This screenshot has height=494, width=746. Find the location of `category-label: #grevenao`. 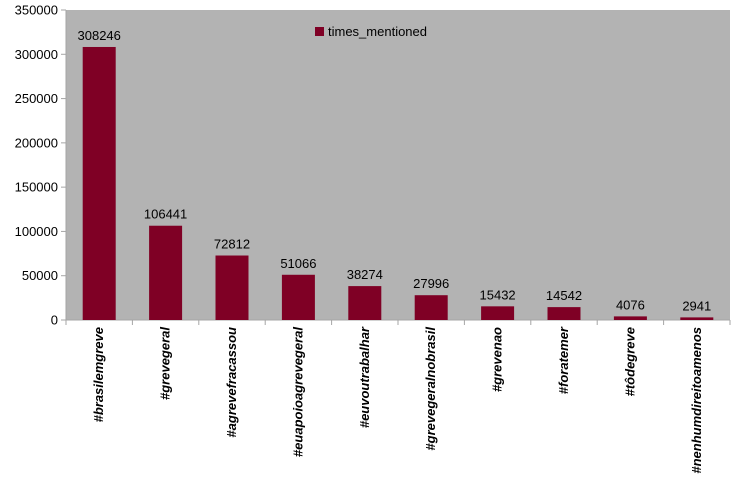

category-label: #grevenao is located at coordinates (497, 359).